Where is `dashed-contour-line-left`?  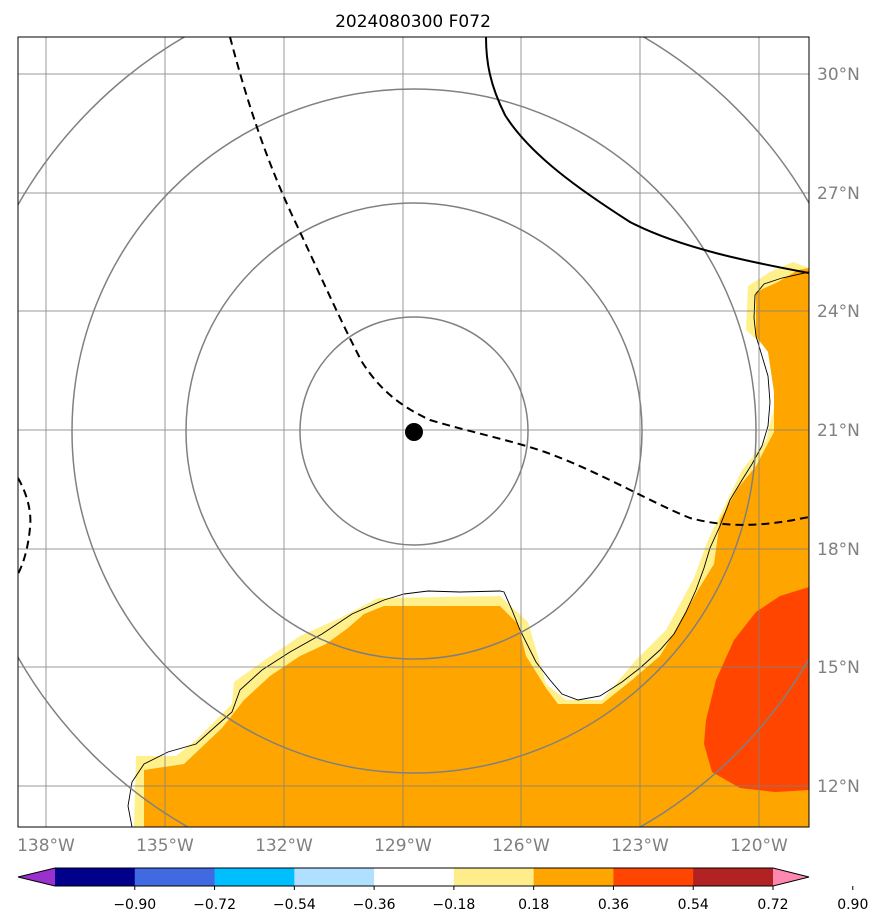
dashed-contour-line-left is located at coordinates (25, 526).